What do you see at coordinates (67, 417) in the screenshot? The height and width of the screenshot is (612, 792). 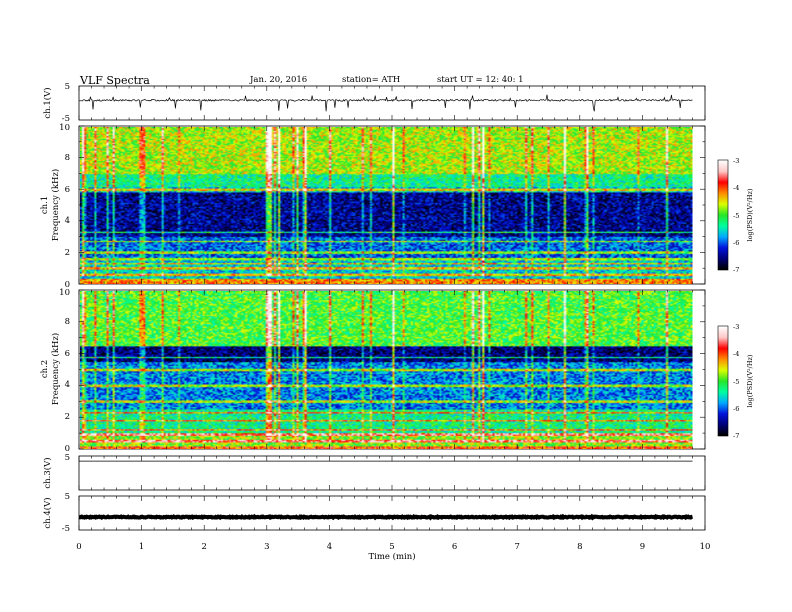 I see `ch2-spectrogram-ytick: 2` at bounding box center [67, 417].